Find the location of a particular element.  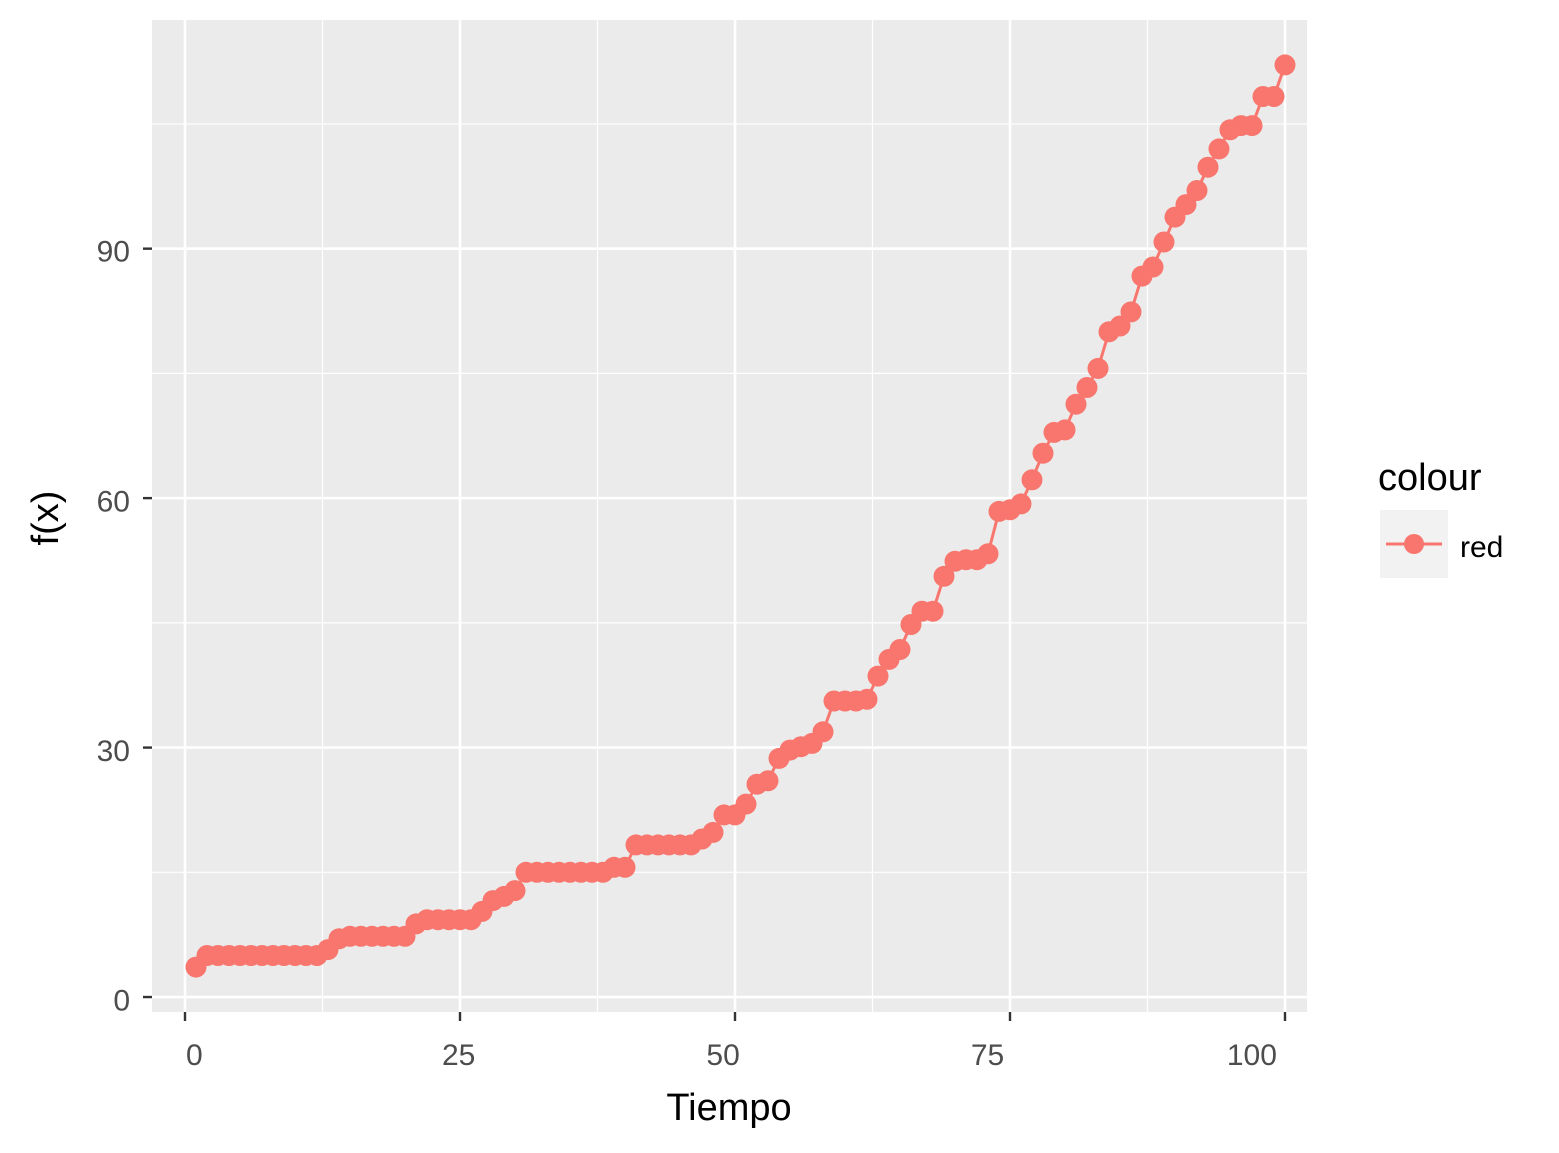

legend: colour red is located at coordinates (1440, 517).